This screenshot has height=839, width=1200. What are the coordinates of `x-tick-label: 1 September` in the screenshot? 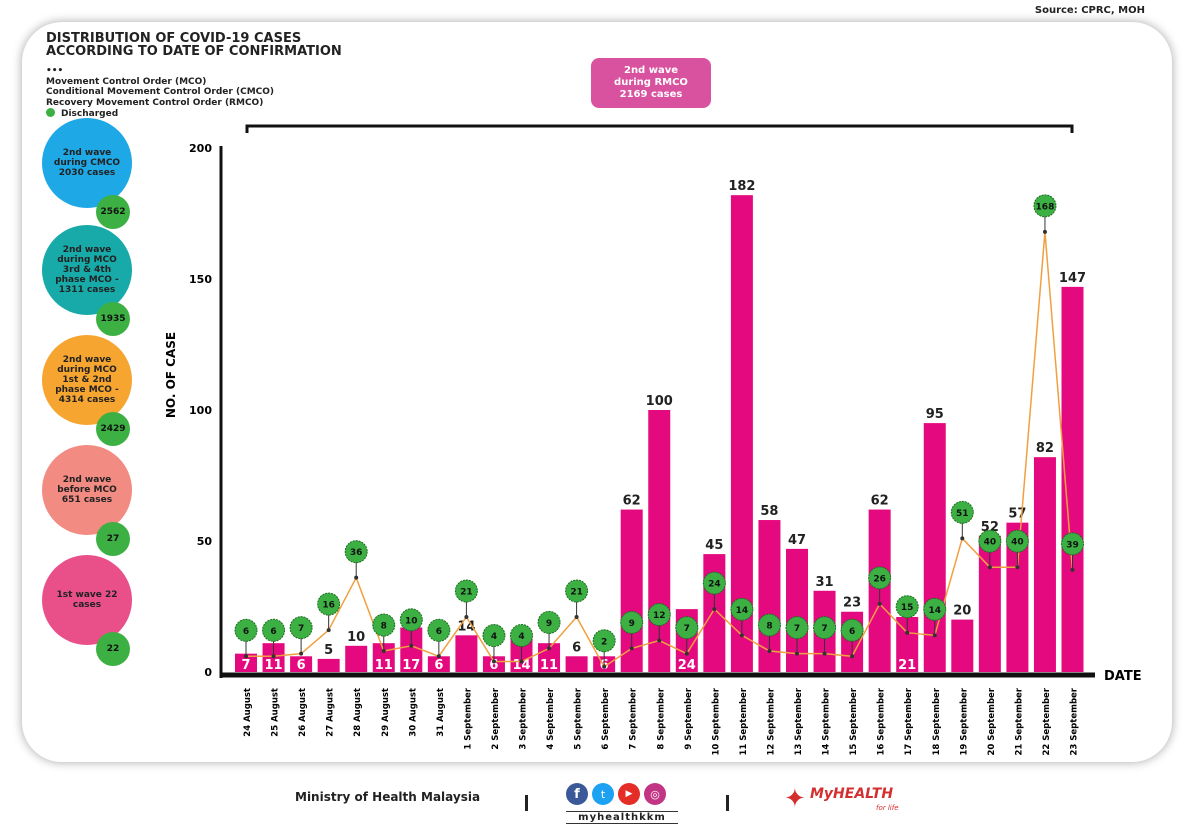 It's located at (468, 718).